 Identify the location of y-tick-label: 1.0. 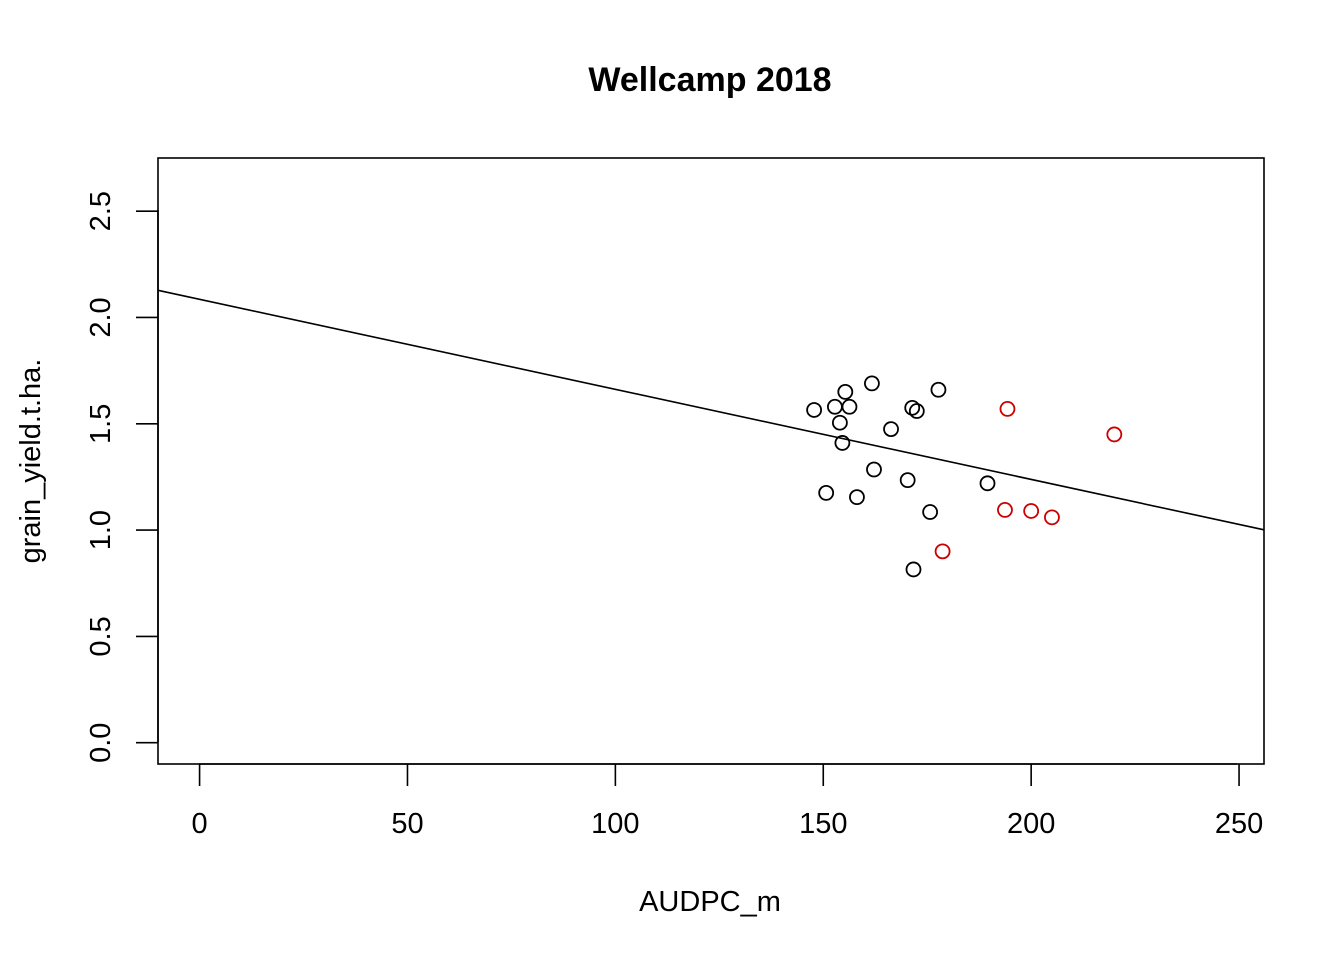
(101, 530).